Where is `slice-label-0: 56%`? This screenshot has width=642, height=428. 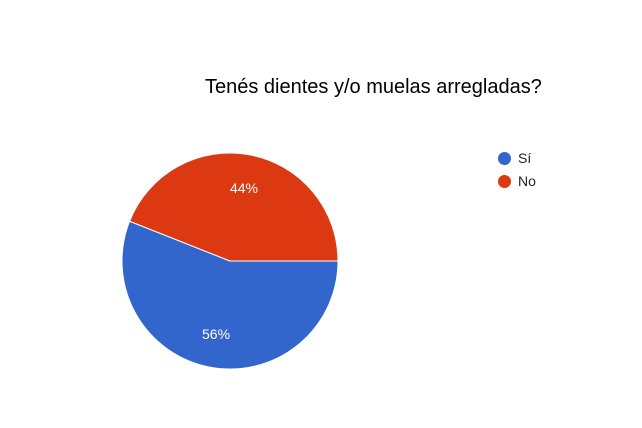
slice-label-0: 56% is located at coordinates (216, 334).